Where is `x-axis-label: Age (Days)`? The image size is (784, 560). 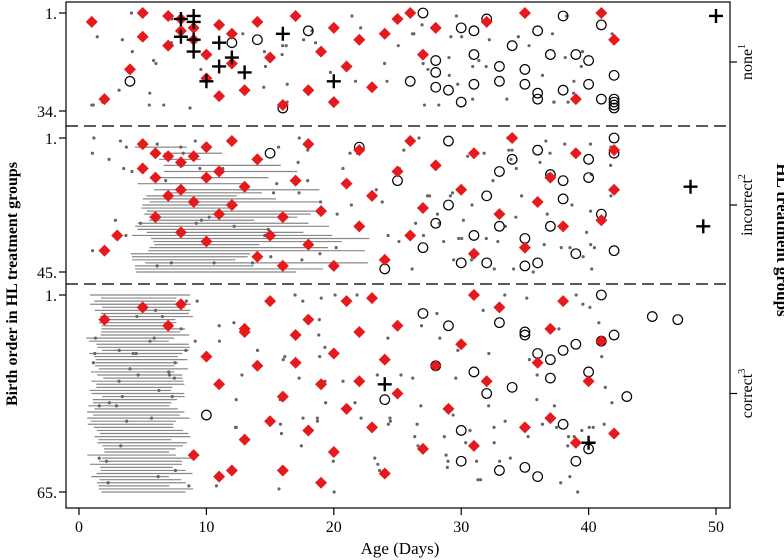
x-axis-label: Age (Days) is located at coordinates (400, 548).